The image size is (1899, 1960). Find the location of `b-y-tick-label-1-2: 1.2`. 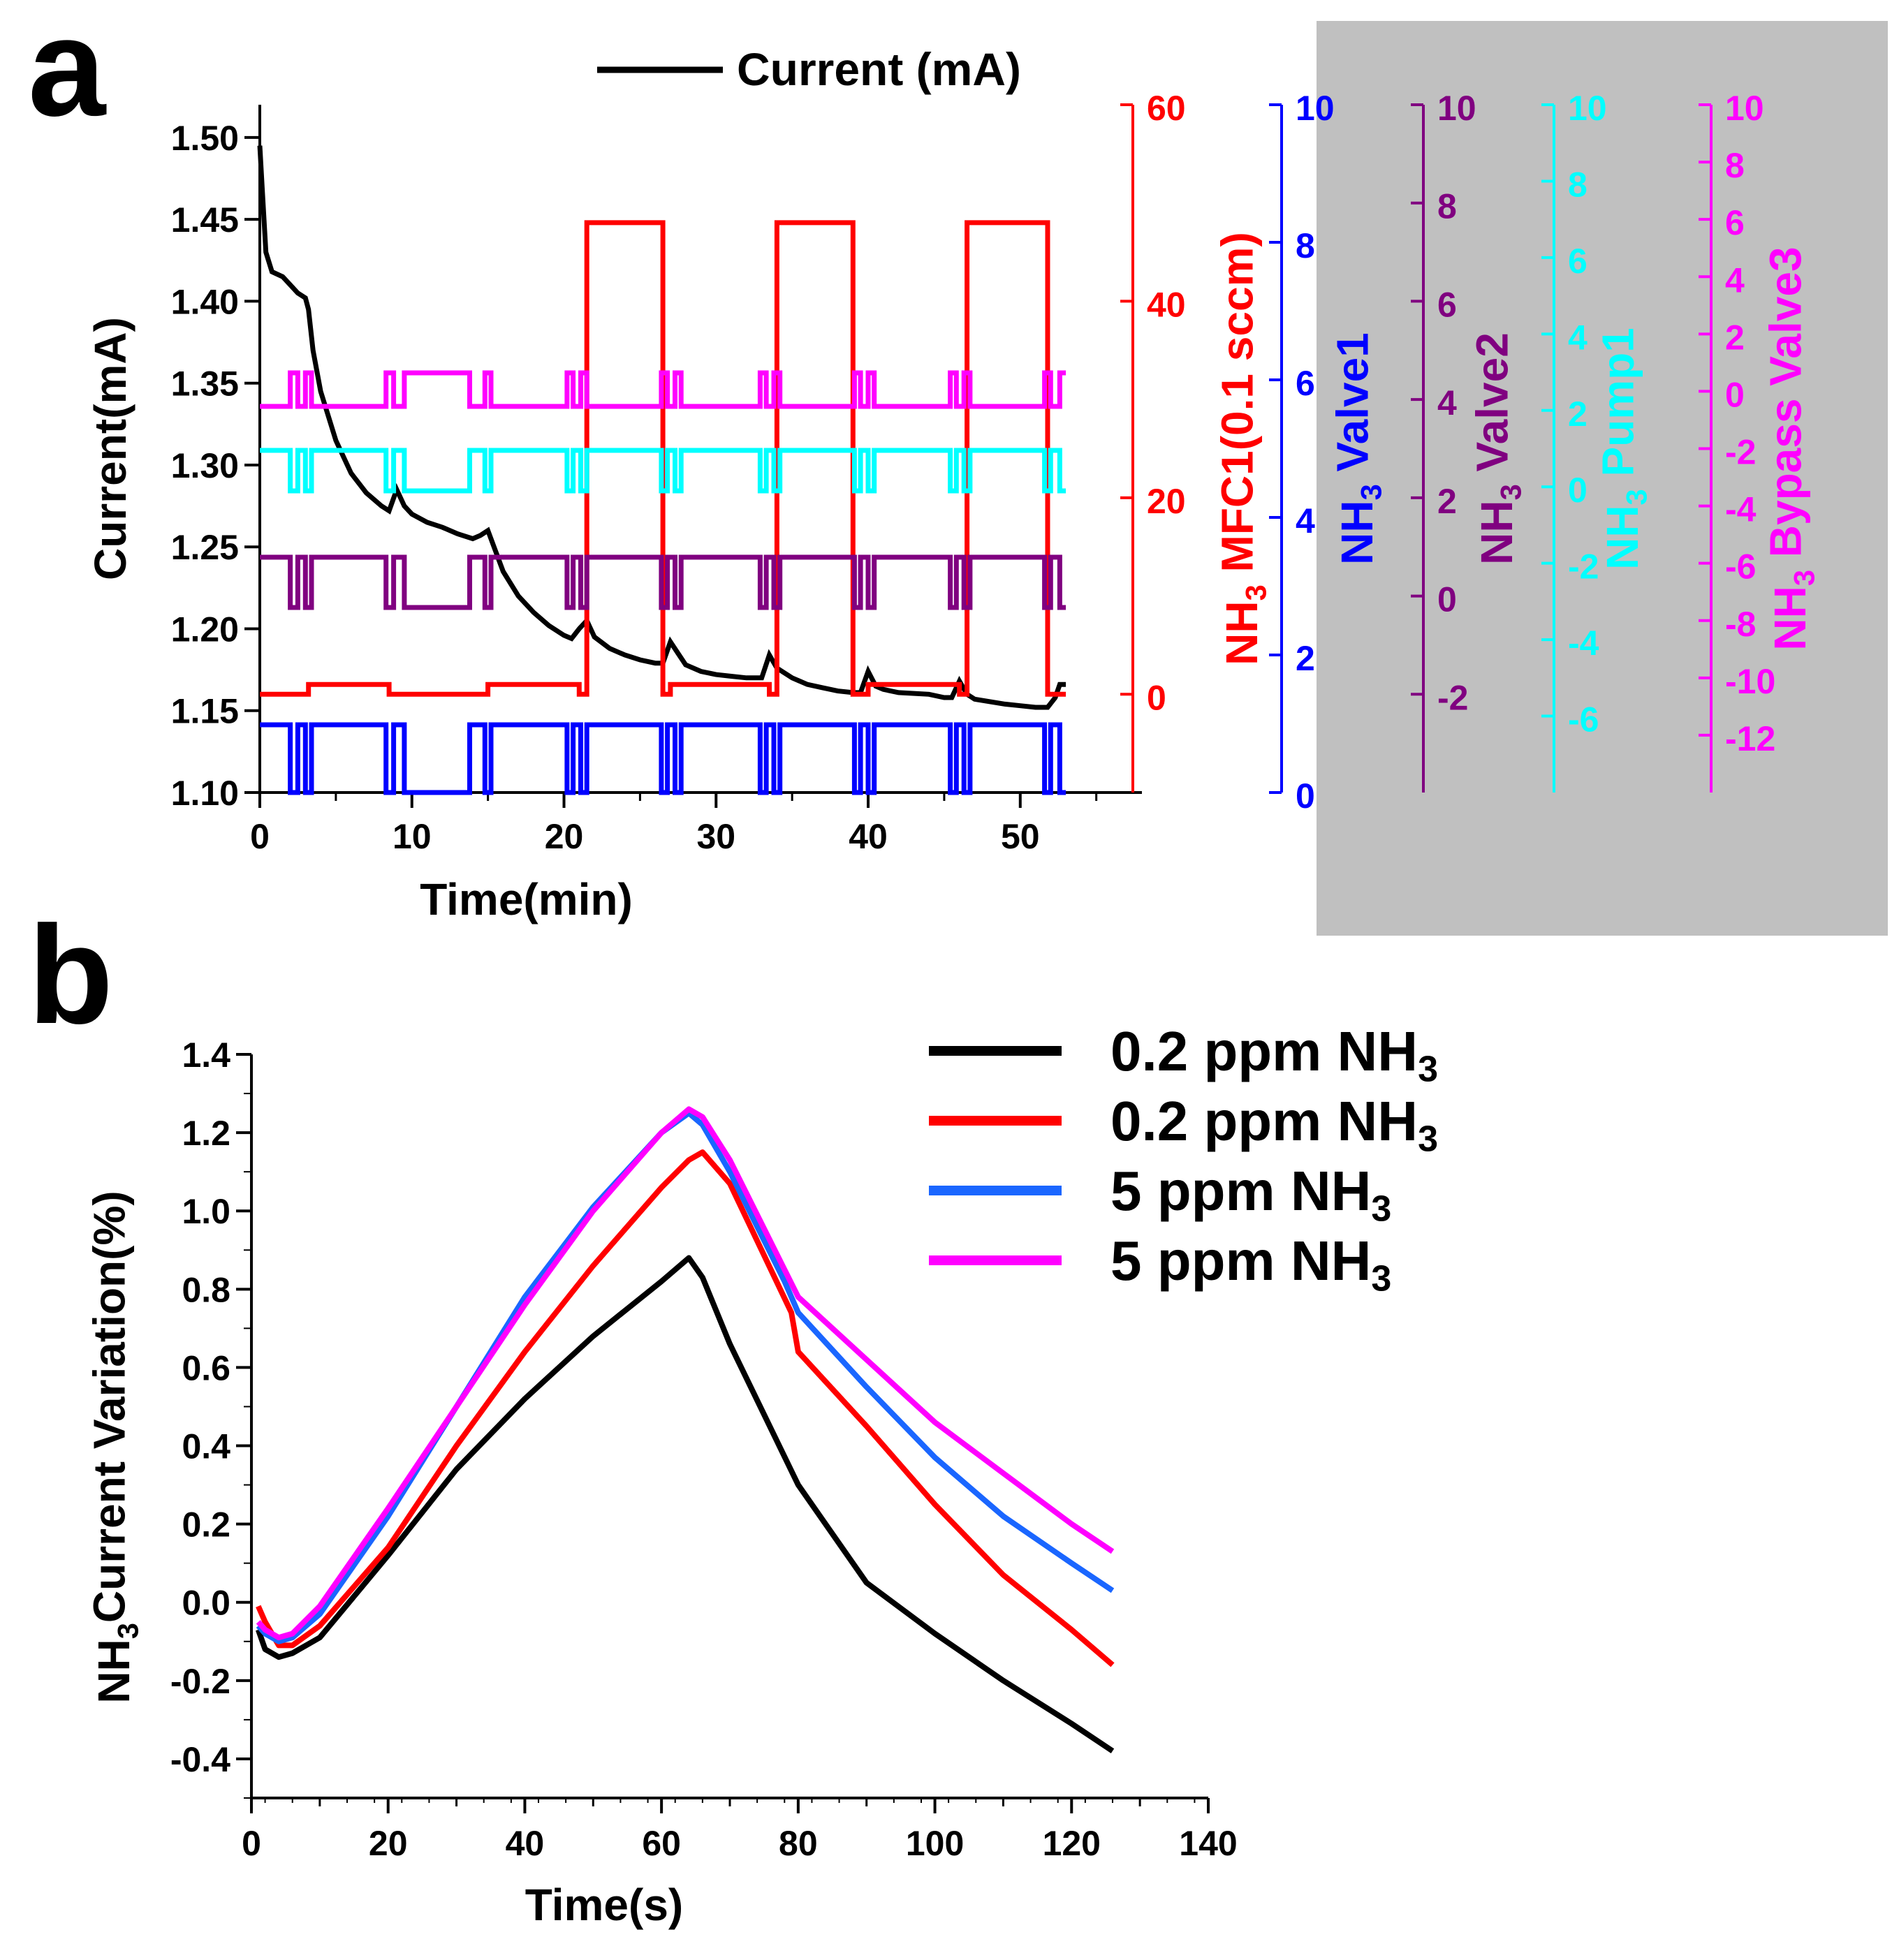

b-y-tick-label-1-2: 1.2 is located at coordinates (206, 1133).